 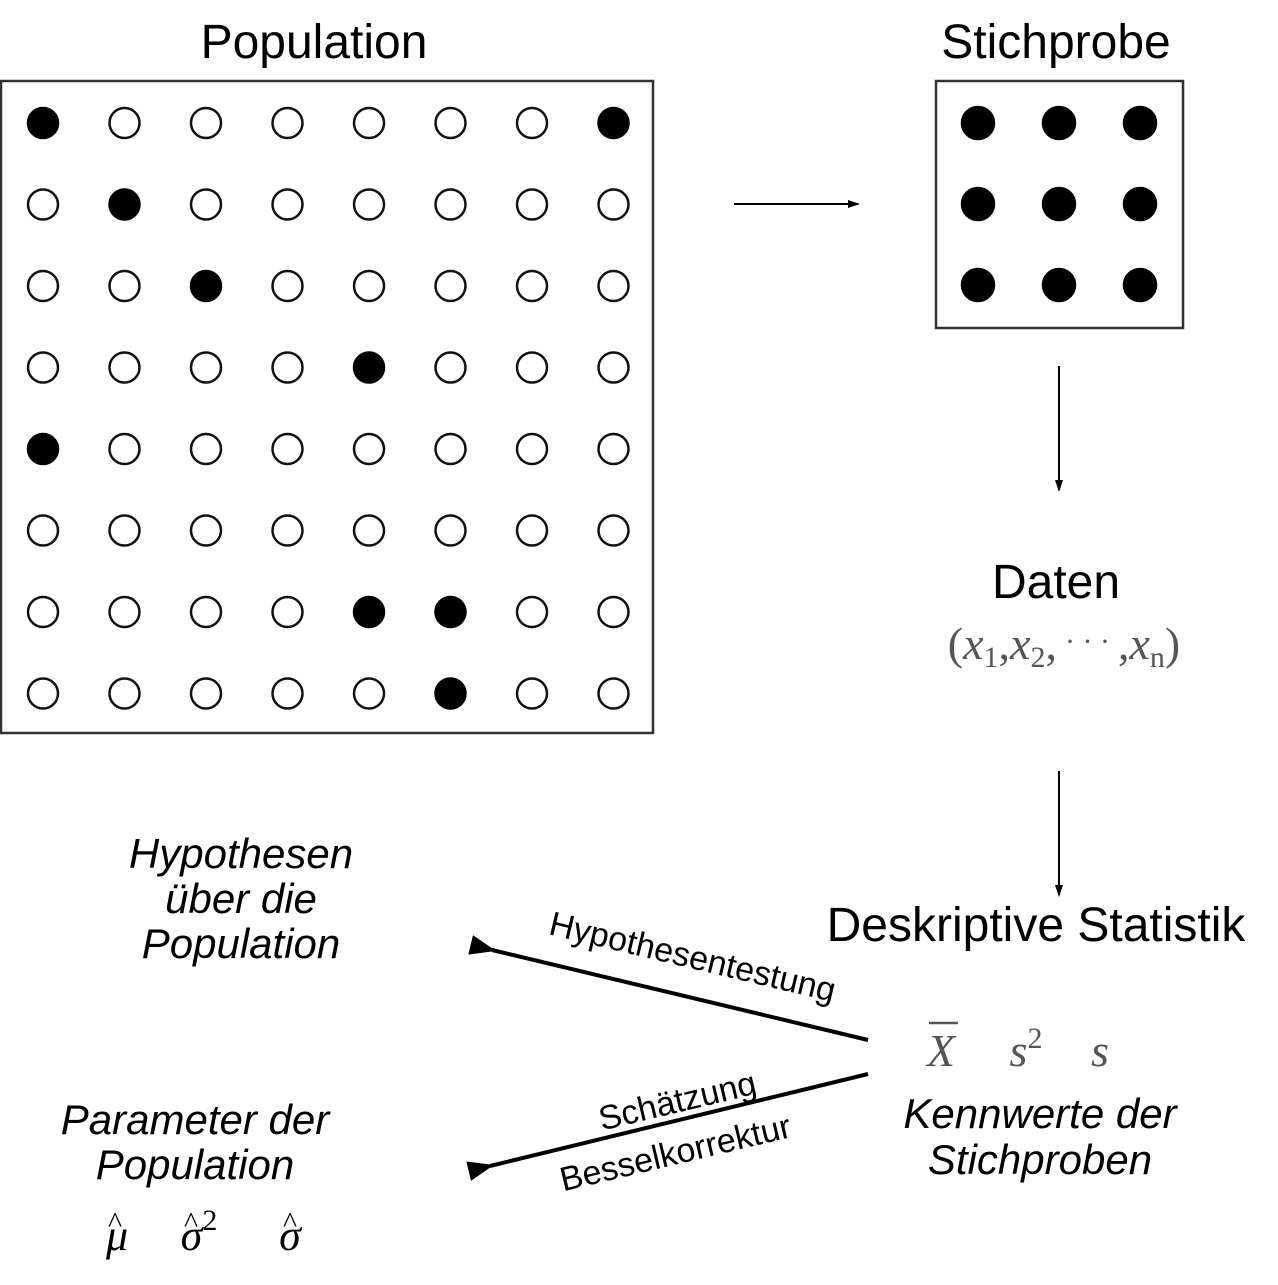 I want to click on formula-x2-sub: 2, so click(x=1037, y=657).